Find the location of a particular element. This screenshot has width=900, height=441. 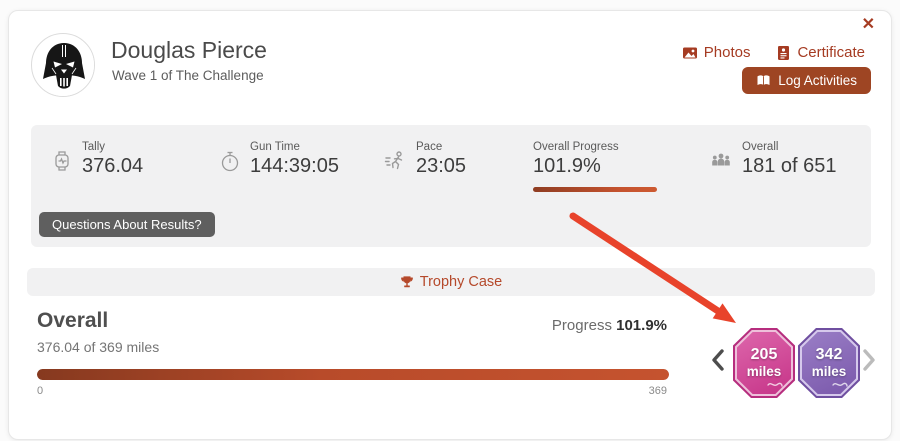

header-links: Photos Certificate is located at coordinates (773, 52).